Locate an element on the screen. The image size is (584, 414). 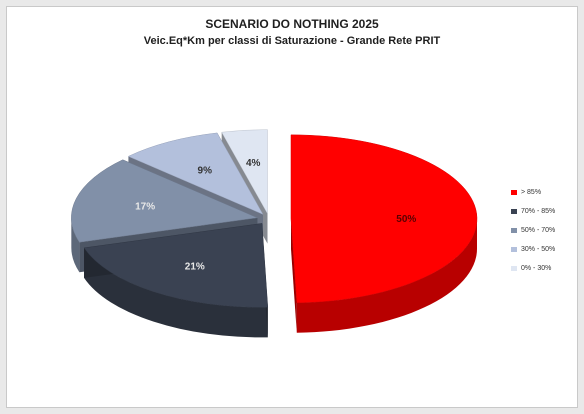
data-label-1: 50% is located at coordinates (406, 219).